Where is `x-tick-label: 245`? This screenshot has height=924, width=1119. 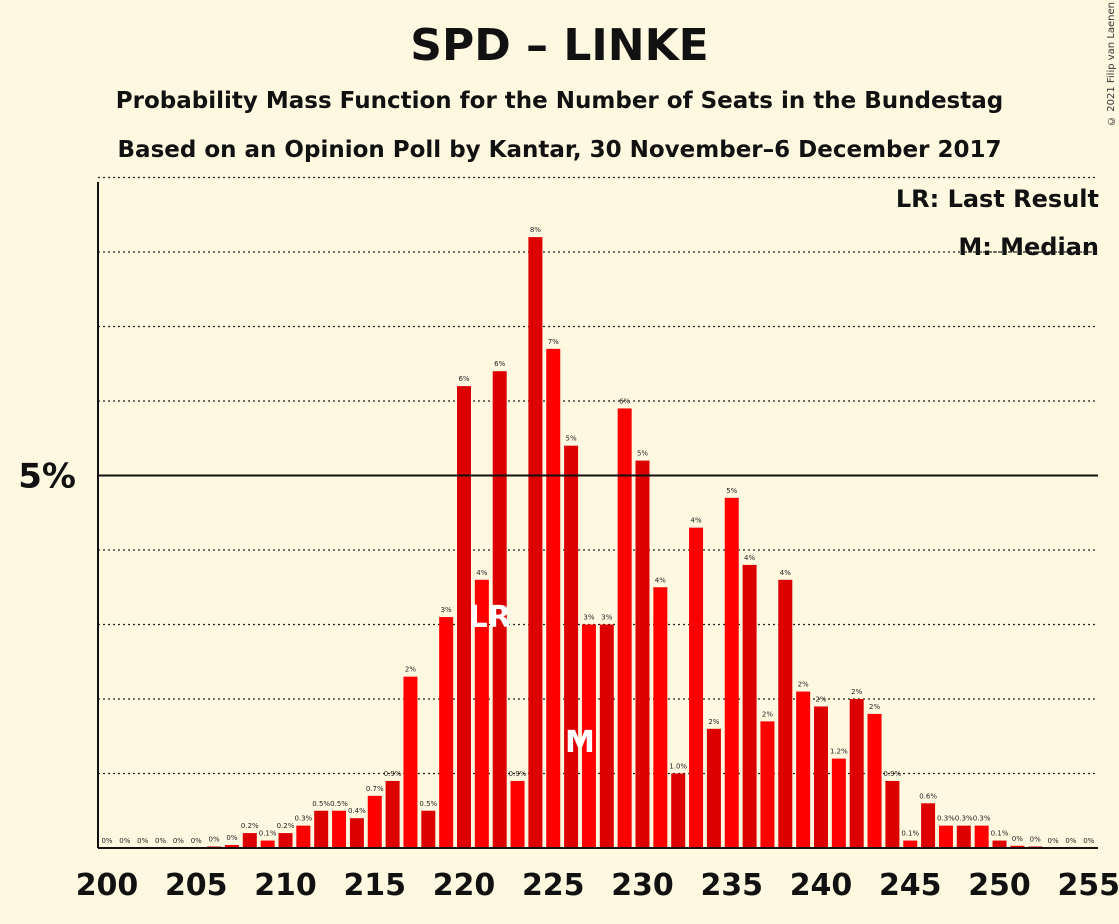 x-tick-label: 245 is located at coordinates (910, 885).